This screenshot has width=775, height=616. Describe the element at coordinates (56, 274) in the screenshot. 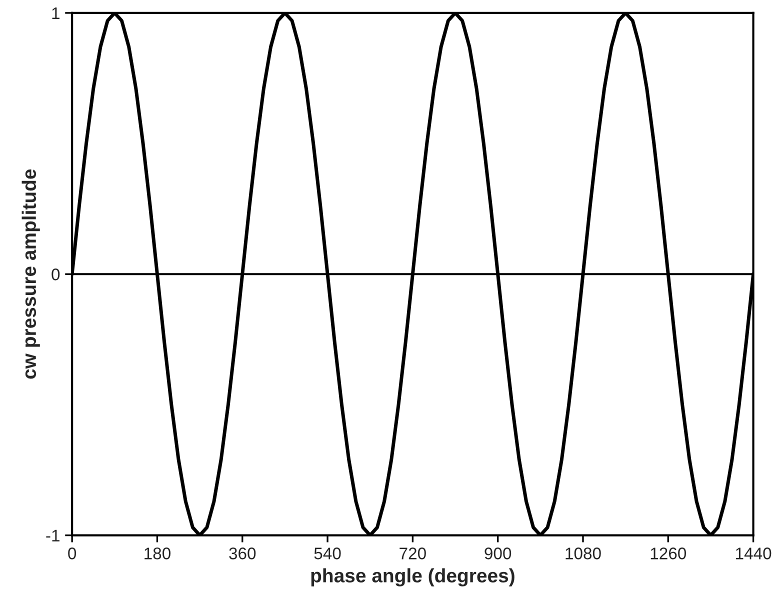

I see `y-tick-label: 0` at that location.